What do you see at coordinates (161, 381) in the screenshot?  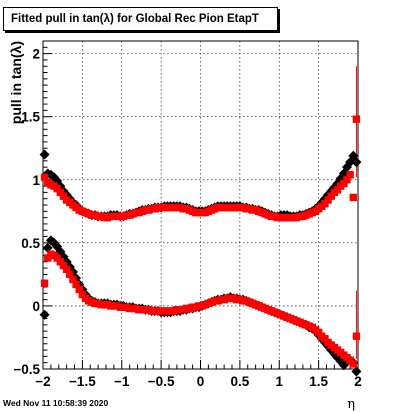 I see `x-tick-label: −0.5` at bounding box center [161, 381].